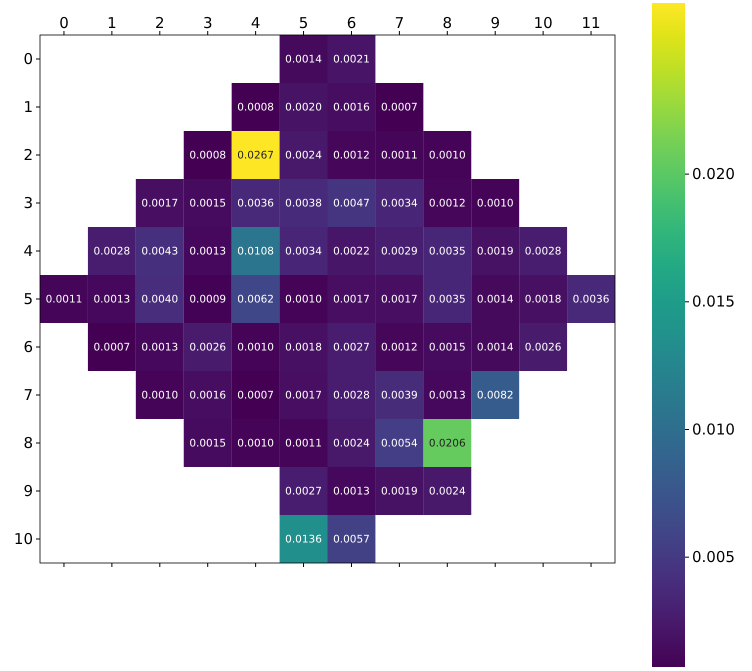 This screenshot has width=752, height=671. I want to click on color-bar-label: 0.020, so click(713, 173).